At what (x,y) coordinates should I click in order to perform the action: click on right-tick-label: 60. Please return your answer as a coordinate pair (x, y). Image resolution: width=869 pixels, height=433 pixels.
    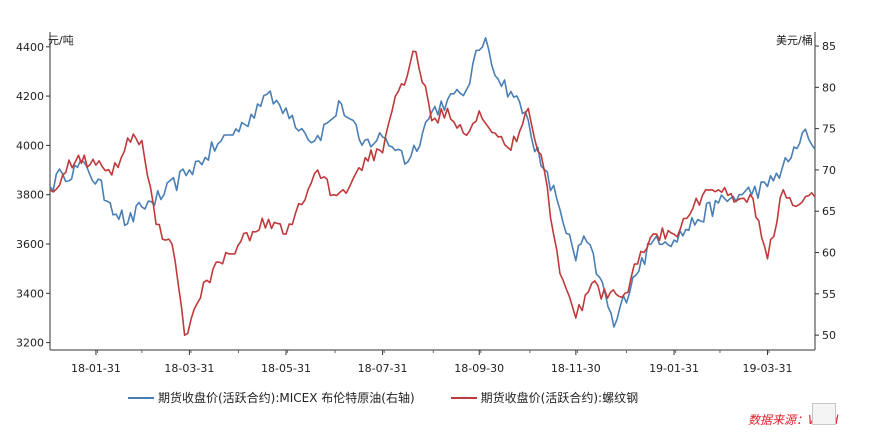
    Looking at the image, I should click on (829, 253).